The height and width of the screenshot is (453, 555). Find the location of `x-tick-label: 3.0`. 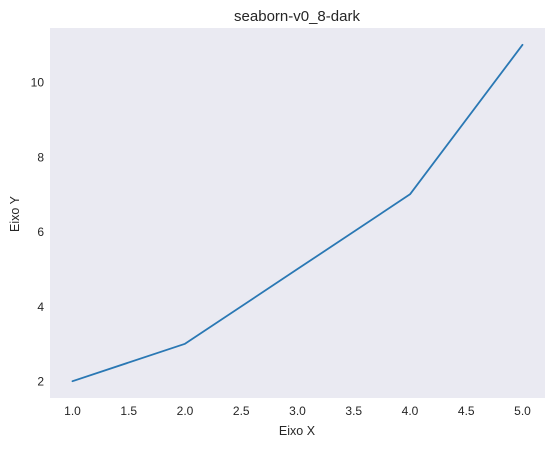

x-tick-label: 3.0 is located at coordinates (297, 411).